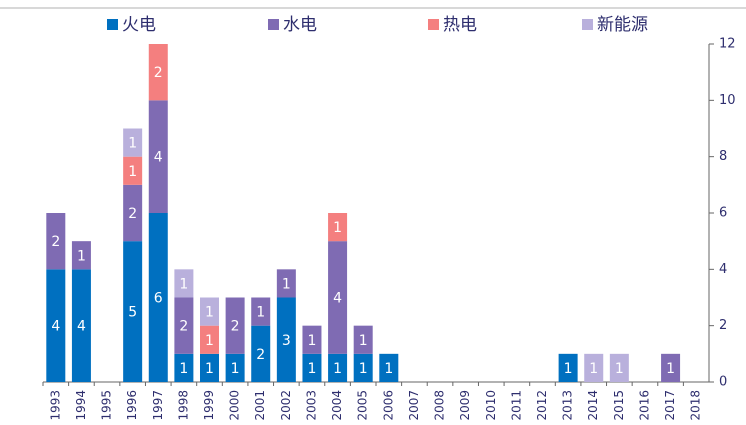 The width and height of the screenshot is (746, 425). What do you see at coordinates (440, 405) in the screenshot?
I see `x-tick-label: 2008` at bounding box center [440, 405].